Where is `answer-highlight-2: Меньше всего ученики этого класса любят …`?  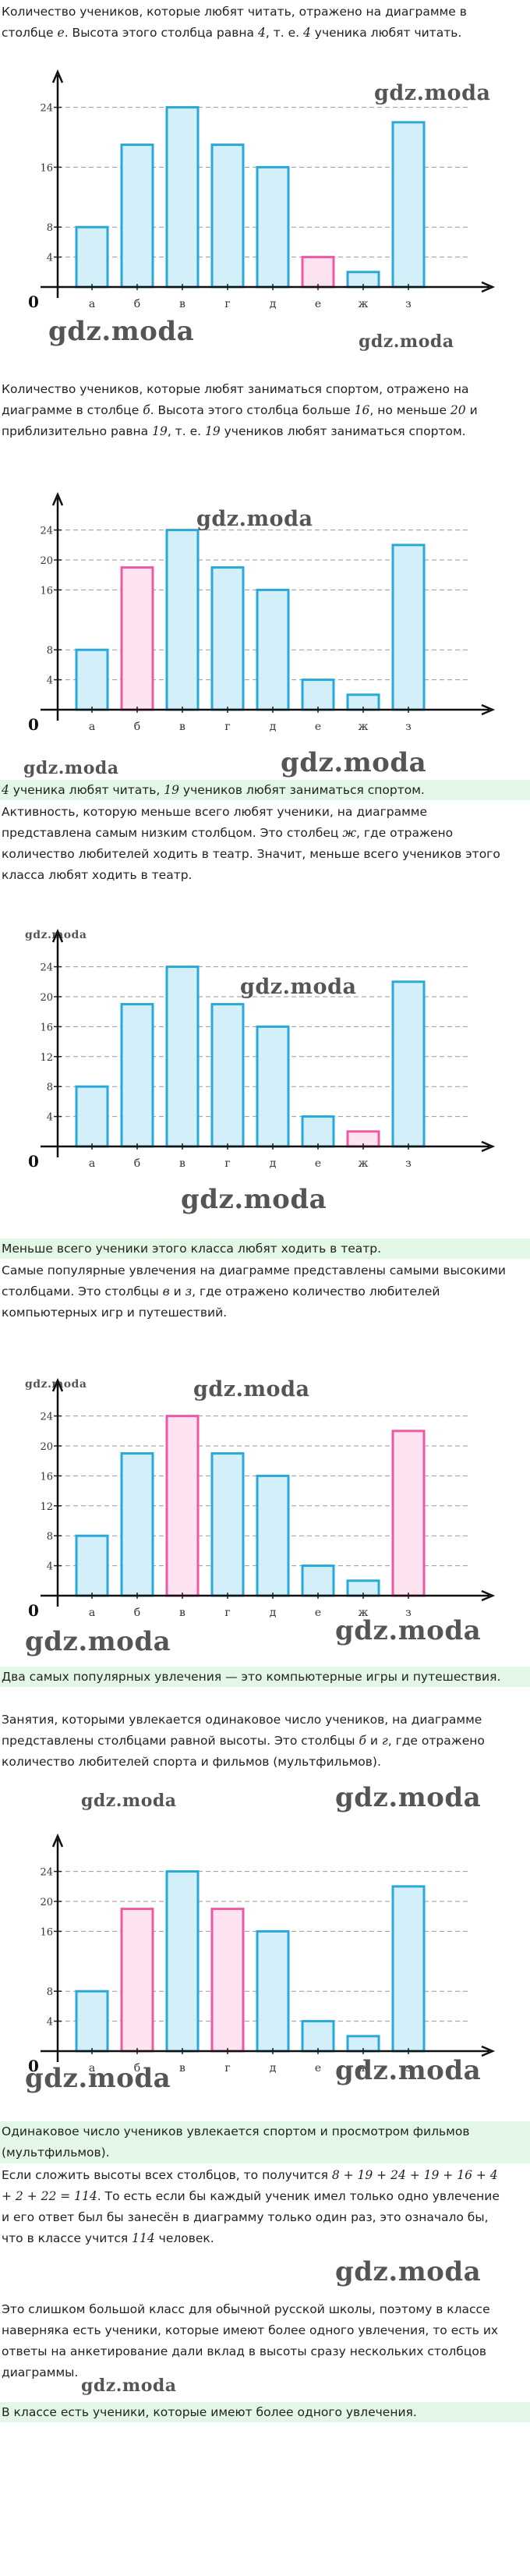 answer-highlight-2: Меньше всего ученики этого класса любят … is located at coordinates (265, 1249).